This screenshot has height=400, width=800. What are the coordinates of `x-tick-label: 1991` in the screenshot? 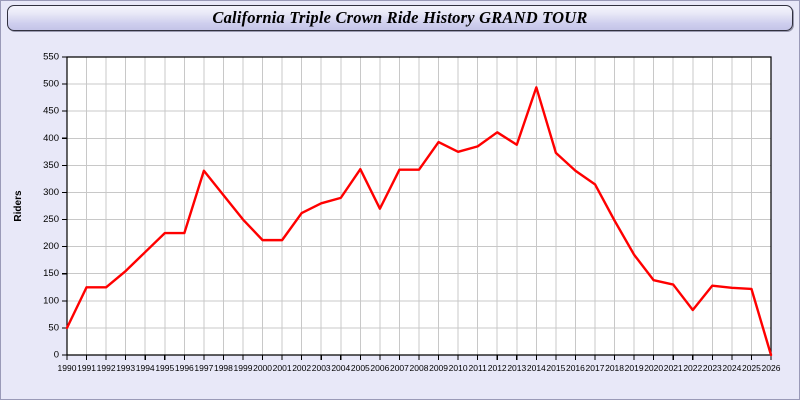 It's located at (86, 368).